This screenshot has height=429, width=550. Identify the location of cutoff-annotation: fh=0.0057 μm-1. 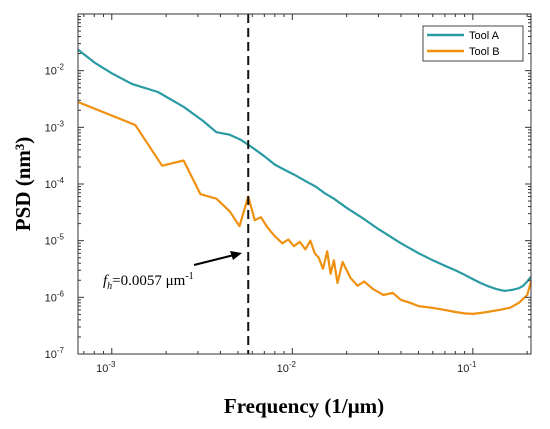
(148, 281).